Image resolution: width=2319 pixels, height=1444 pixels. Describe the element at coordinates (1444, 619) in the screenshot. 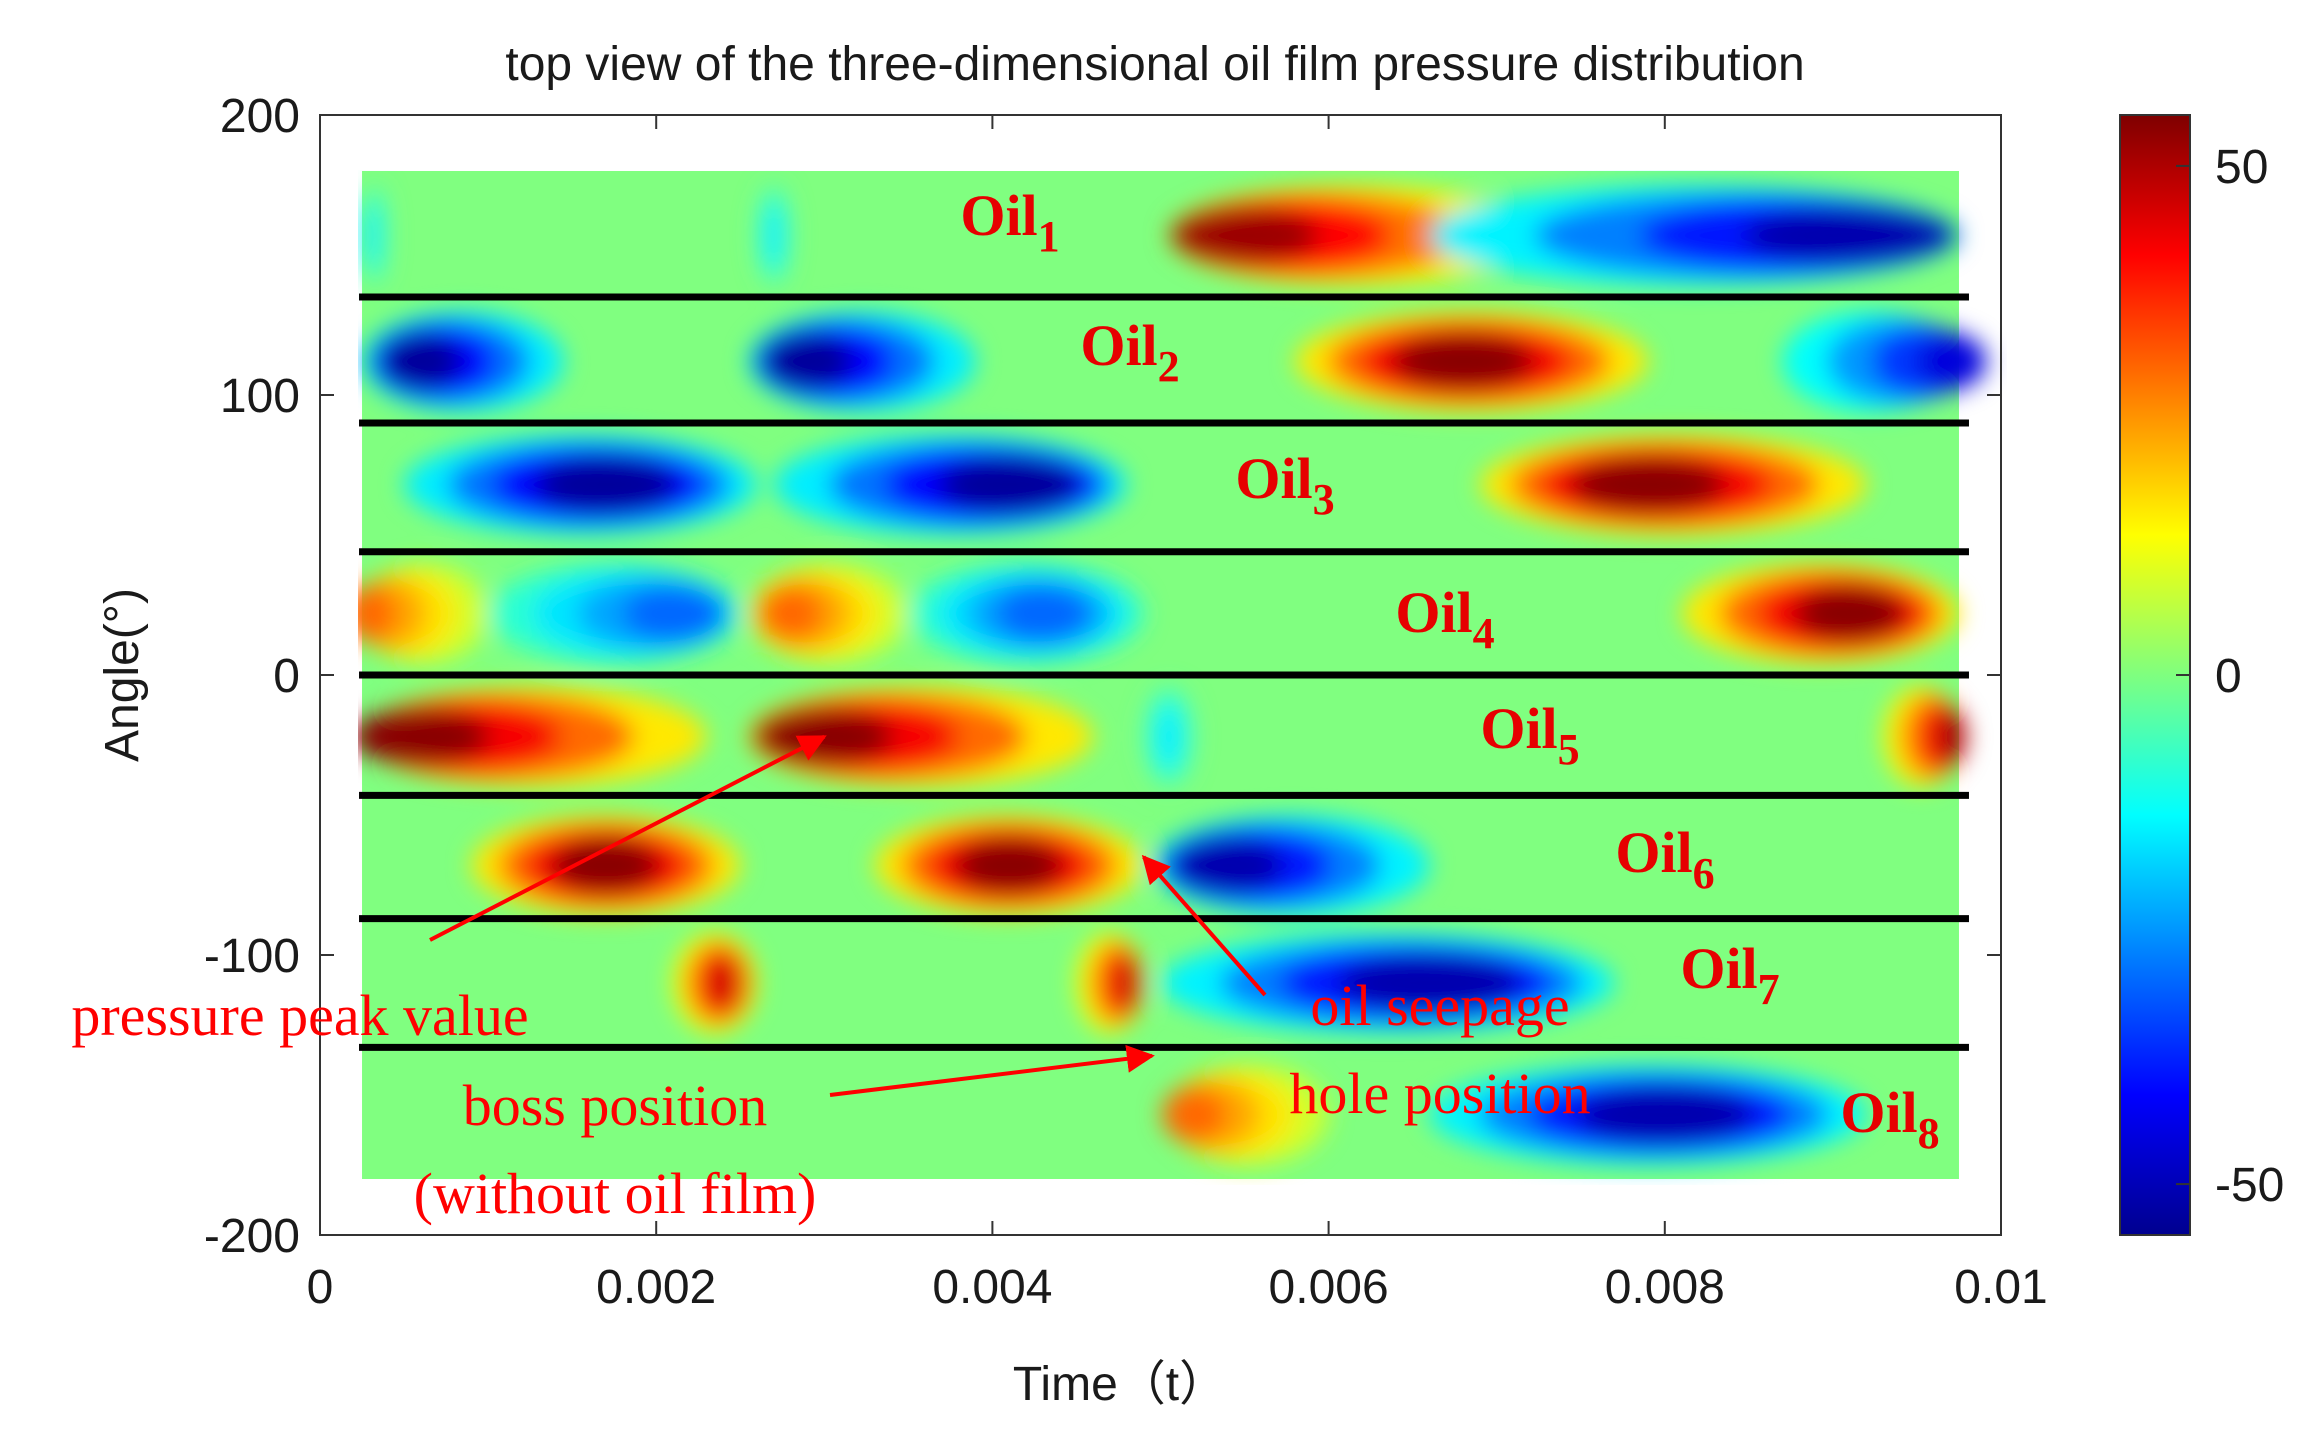

I see `band-label-oil4: Oil4` at that location.